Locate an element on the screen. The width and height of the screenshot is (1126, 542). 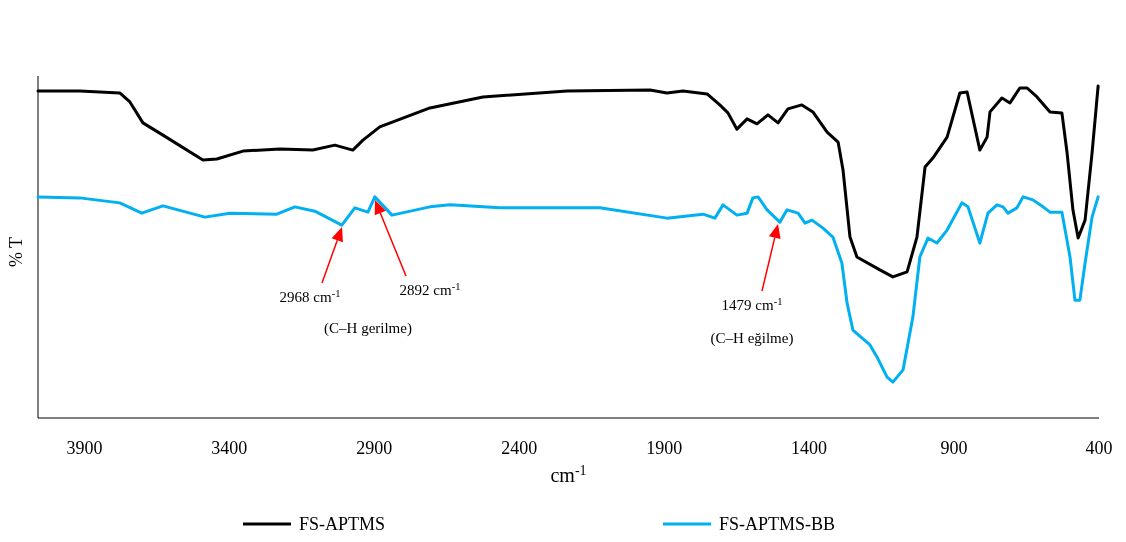
x-tick-label: 3900 is located at coordinates (84, 448).